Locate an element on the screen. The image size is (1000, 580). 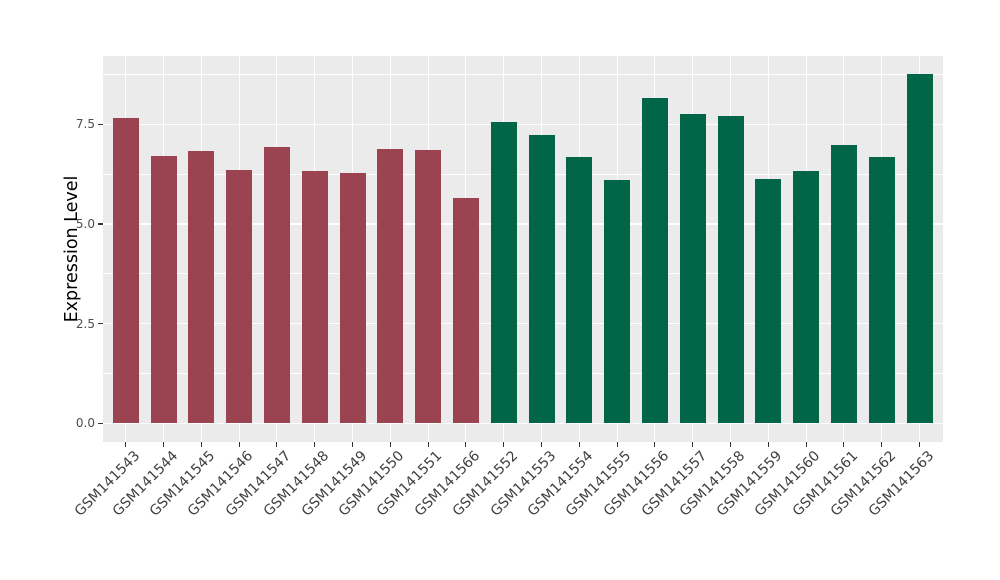
bar-GSM141543 is located at coordinates (125, 271).